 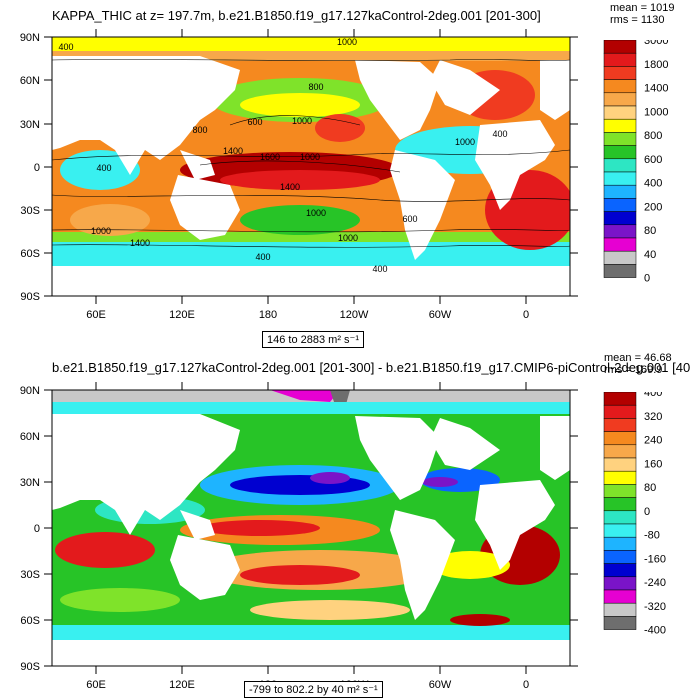 What do you see at coordinates (354, 315) in the screenshot?
I see `lon-label: 120W` at bounding box center [354, 315].